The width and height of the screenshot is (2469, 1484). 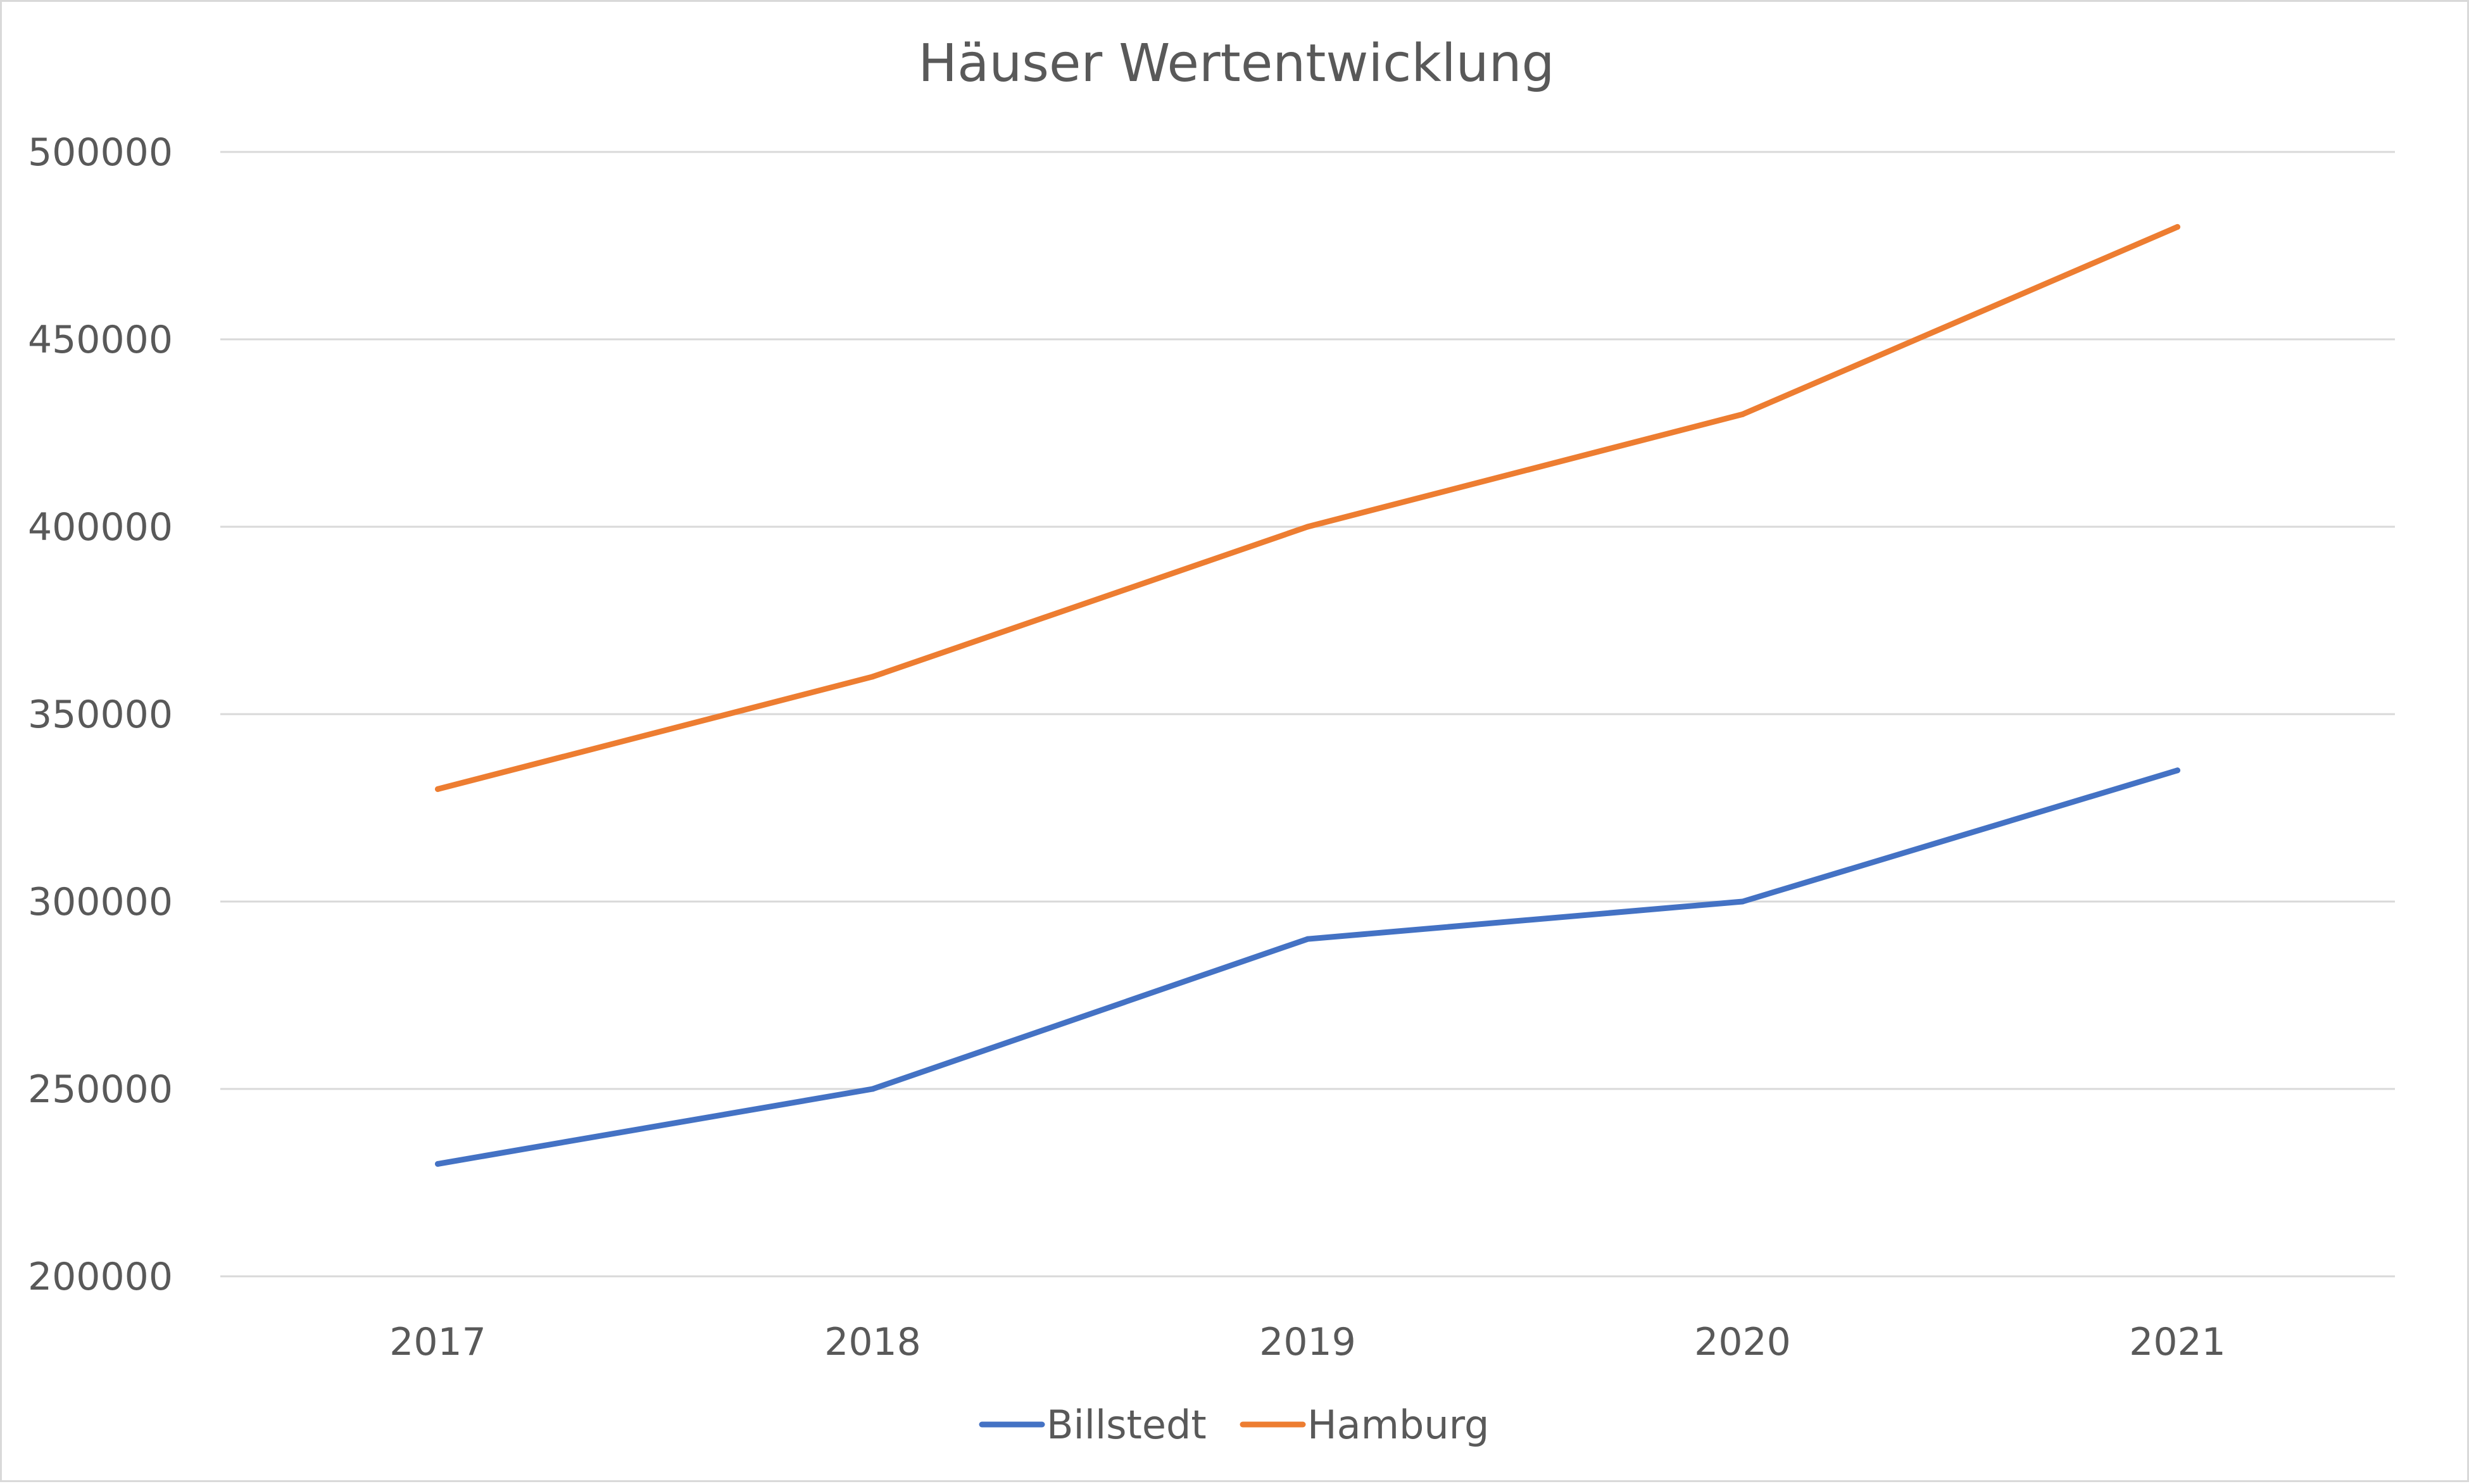 What do you see at coordinates (100, 902) in the screenshot?
I see `y-tick-label: 300000` at bounding box center [100, 902].